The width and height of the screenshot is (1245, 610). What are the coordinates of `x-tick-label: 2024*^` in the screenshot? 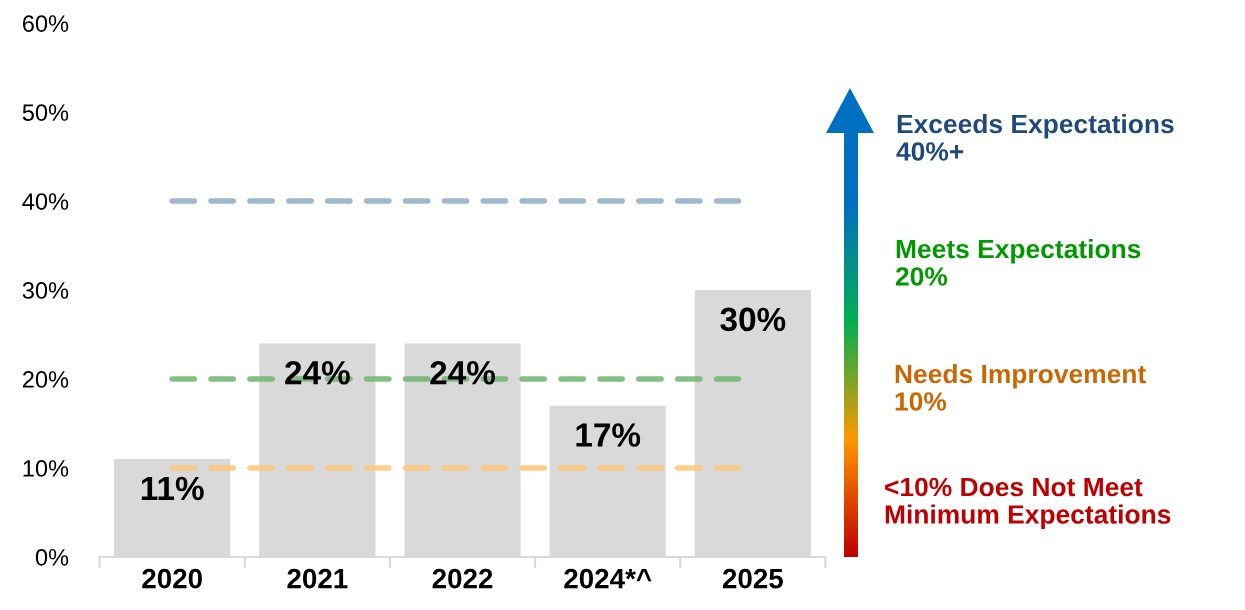 It's located at (608, 578).